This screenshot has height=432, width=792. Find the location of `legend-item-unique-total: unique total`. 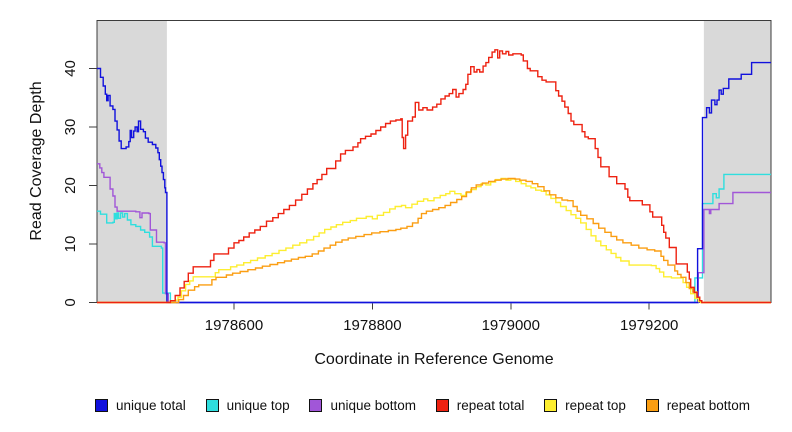

legend-item-unique-total: unique total is located at coordinates (140, 405).